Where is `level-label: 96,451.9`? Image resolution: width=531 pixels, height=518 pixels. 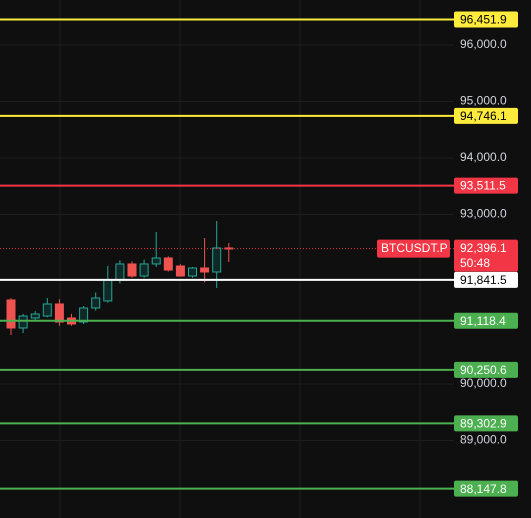
level-label: 96,451.9 is located at coordinates (483, 20).